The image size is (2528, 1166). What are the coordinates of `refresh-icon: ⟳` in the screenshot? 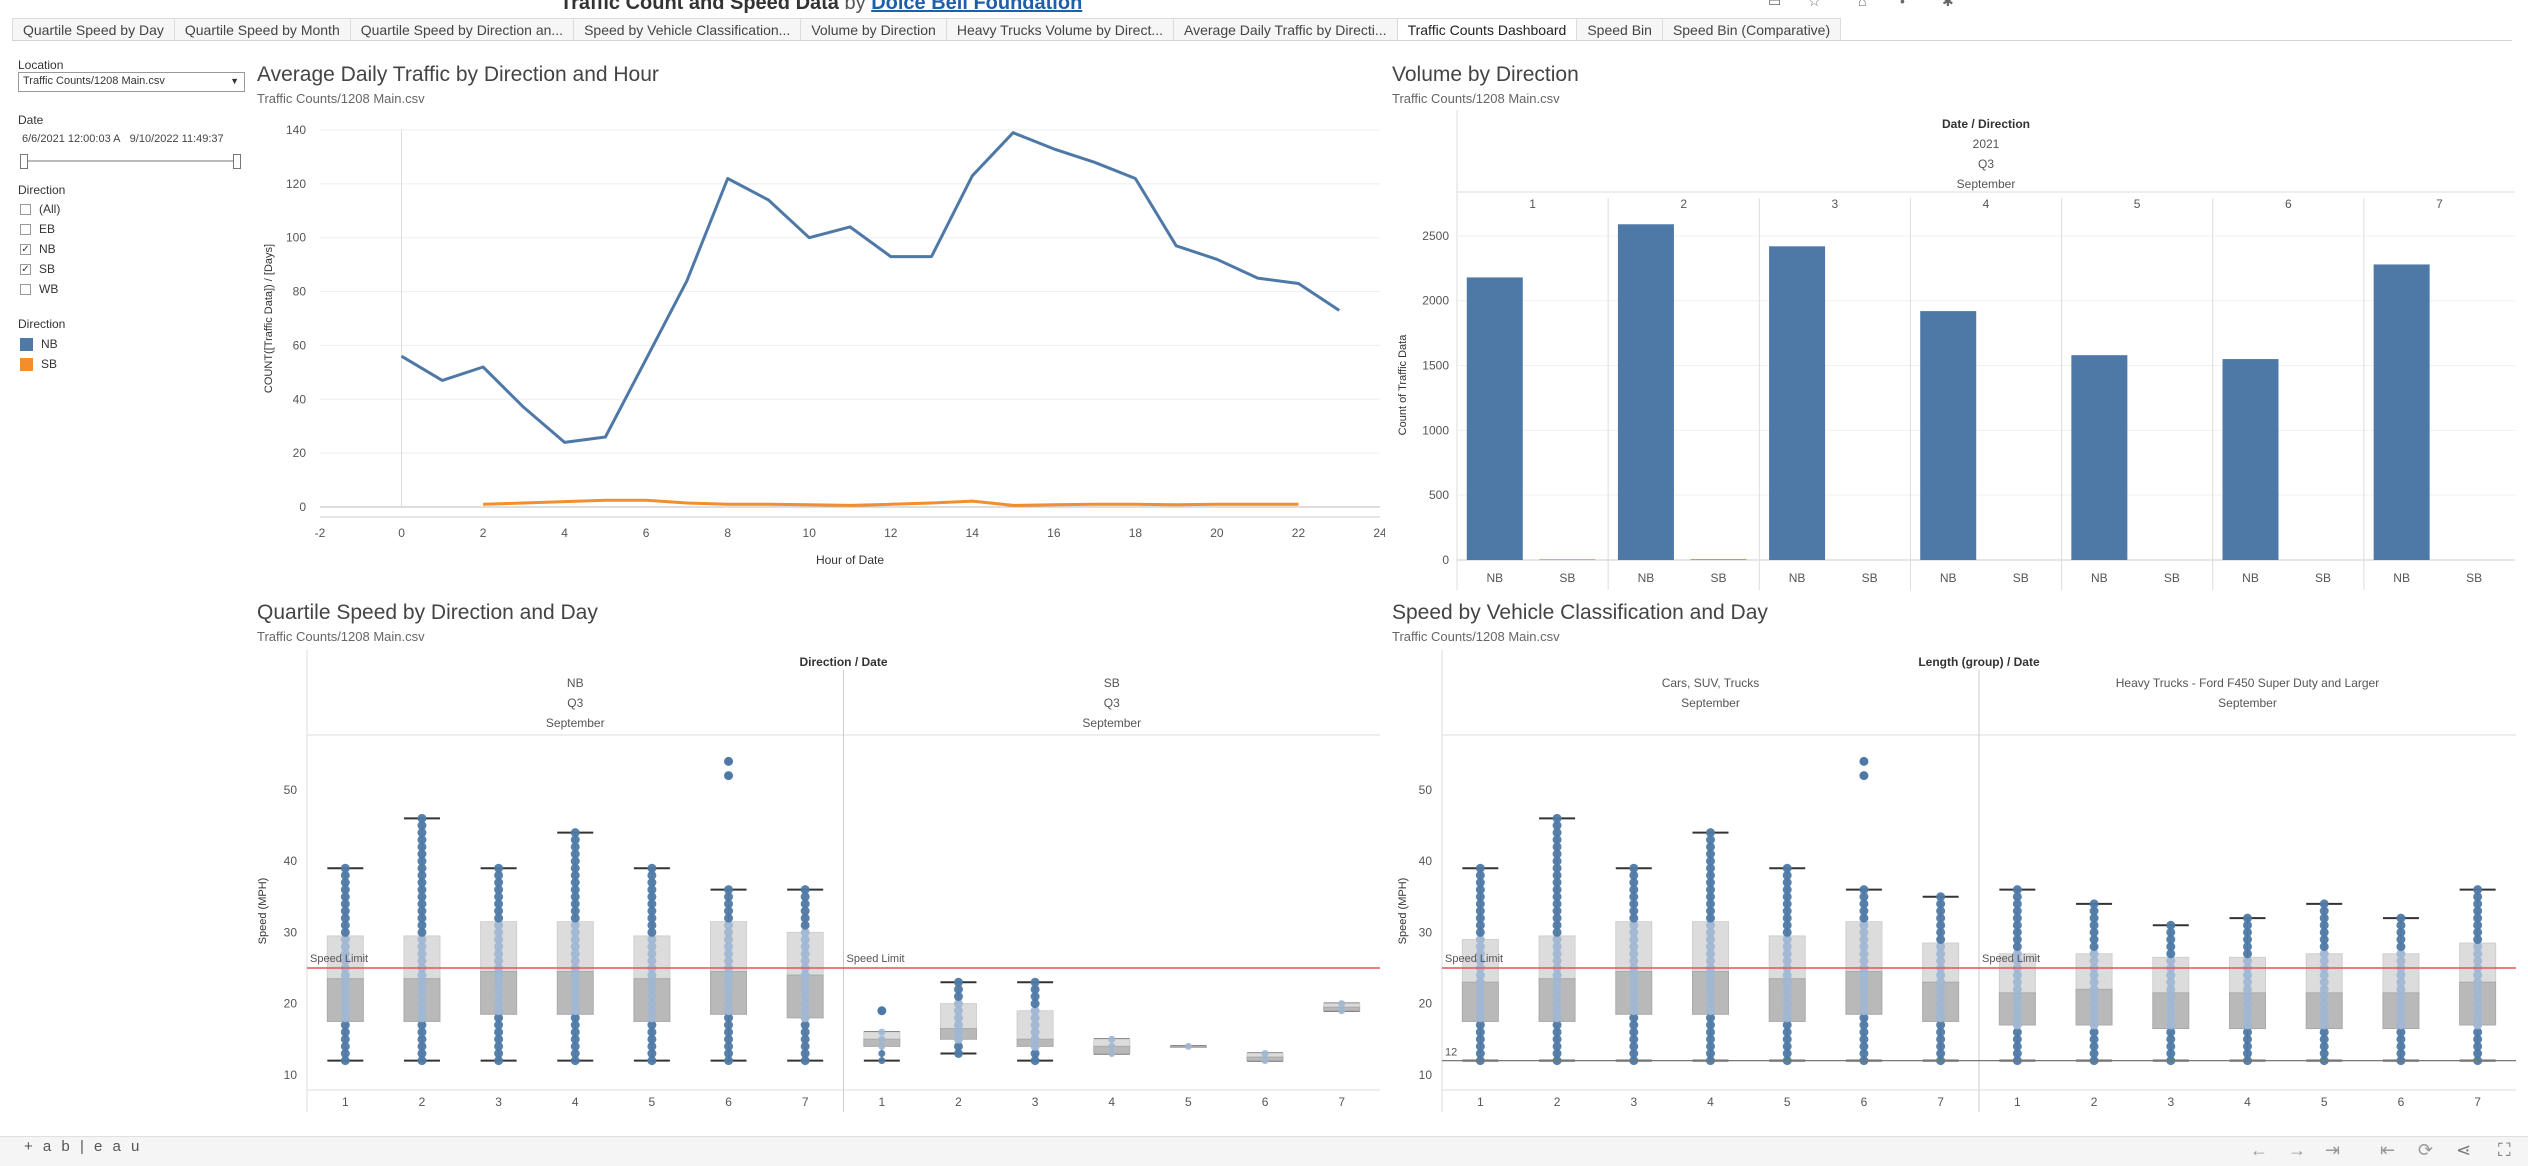 It's located at (2426, 1150).